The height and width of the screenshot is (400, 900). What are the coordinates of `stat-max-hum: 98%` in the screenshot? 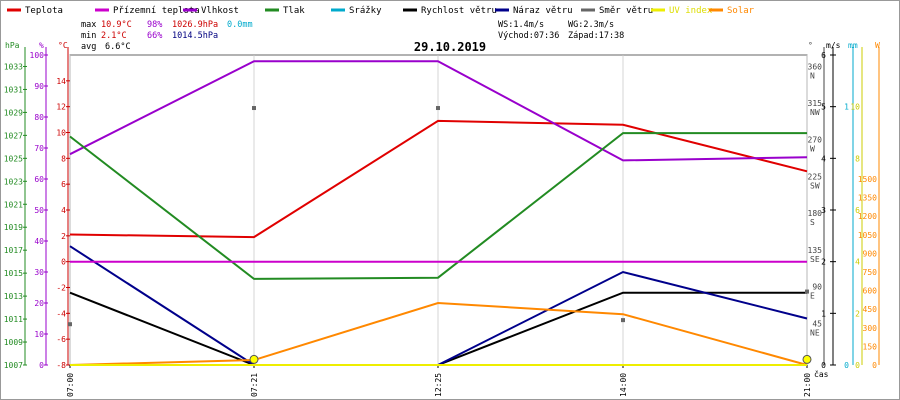 It's located at (154, 25).